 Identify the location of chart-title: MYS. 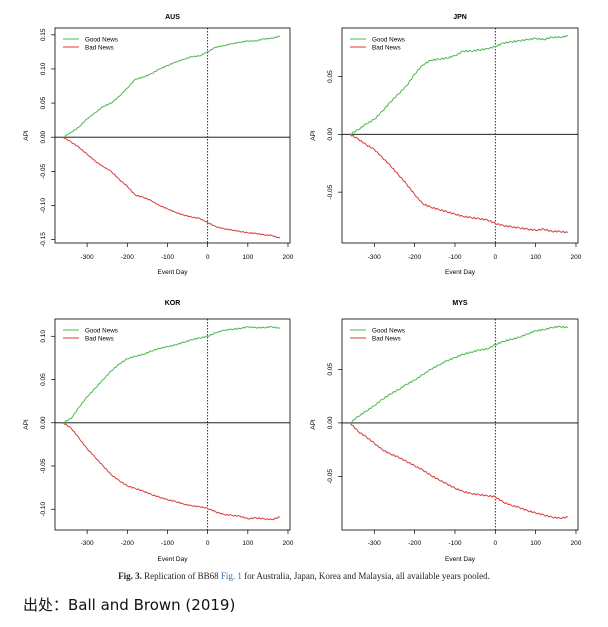
(460, 303).